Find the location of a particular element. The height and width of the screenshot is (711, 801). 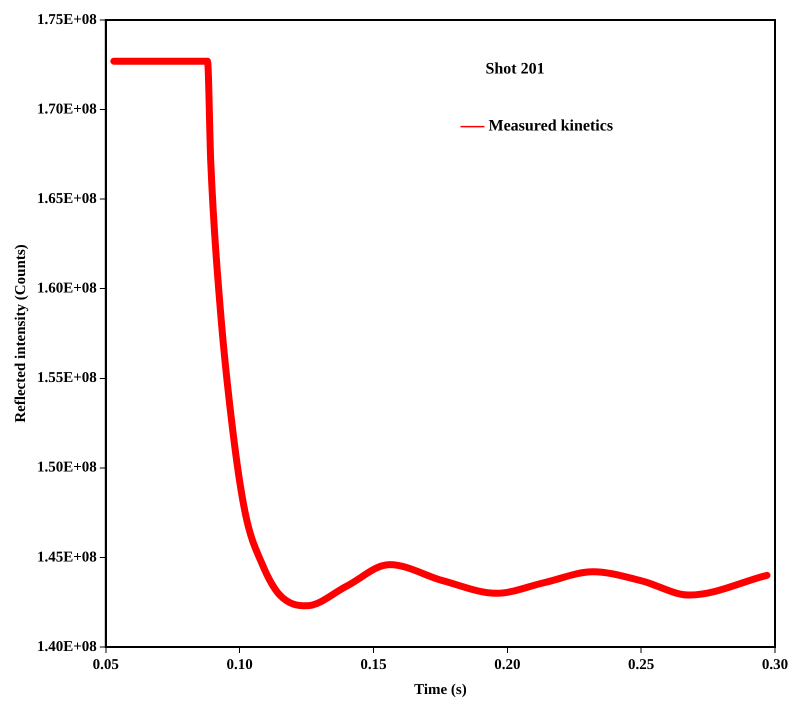

x-tick-label: 0.15 is located at coordinates (373, 664).